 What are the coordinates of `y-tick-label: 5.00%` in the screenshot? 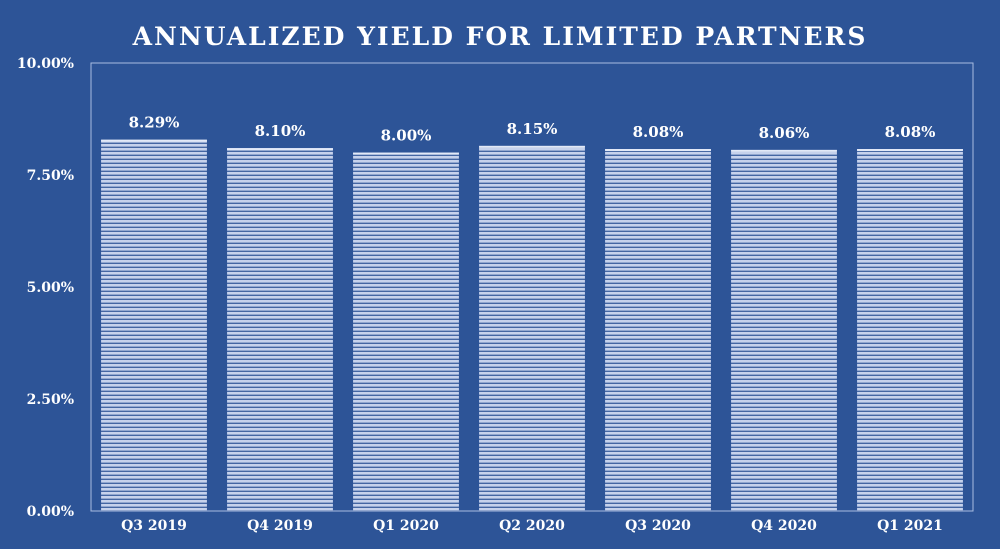 It's located at (50, 288).